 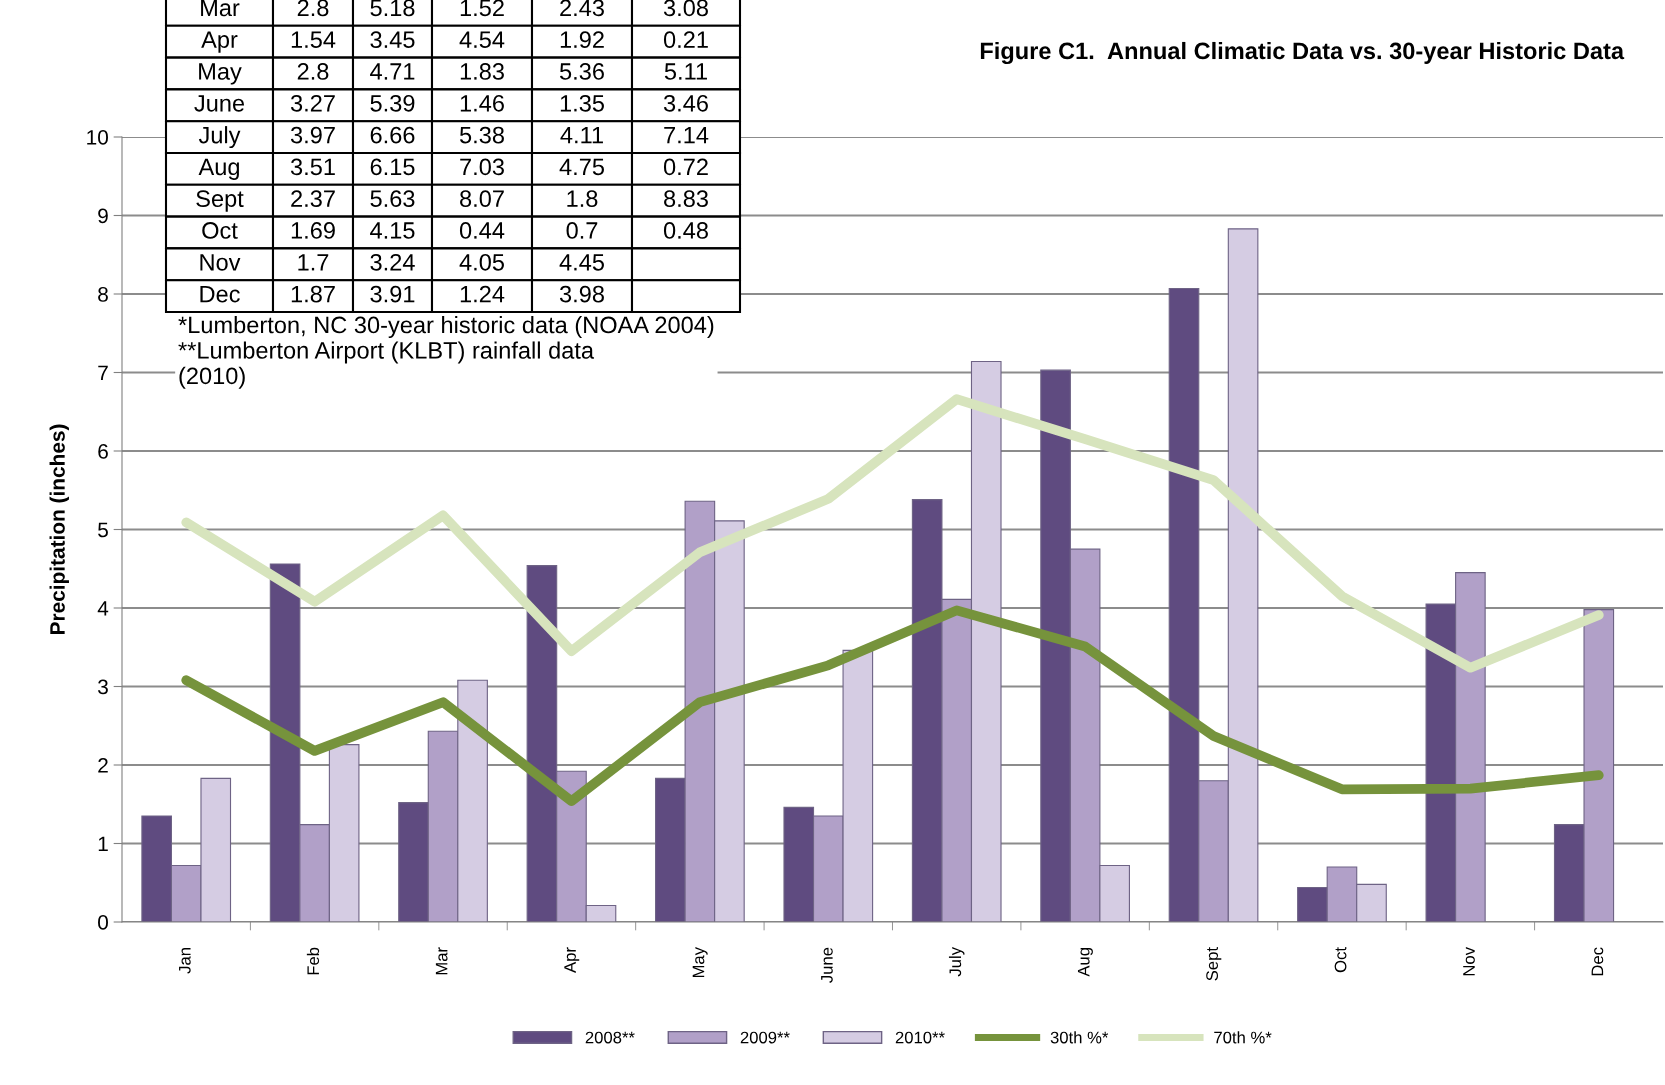 What do you see at coordinates (392, 167) in the screenshot?
I see `data-label: 6.15` at bounding box center [392, 167].